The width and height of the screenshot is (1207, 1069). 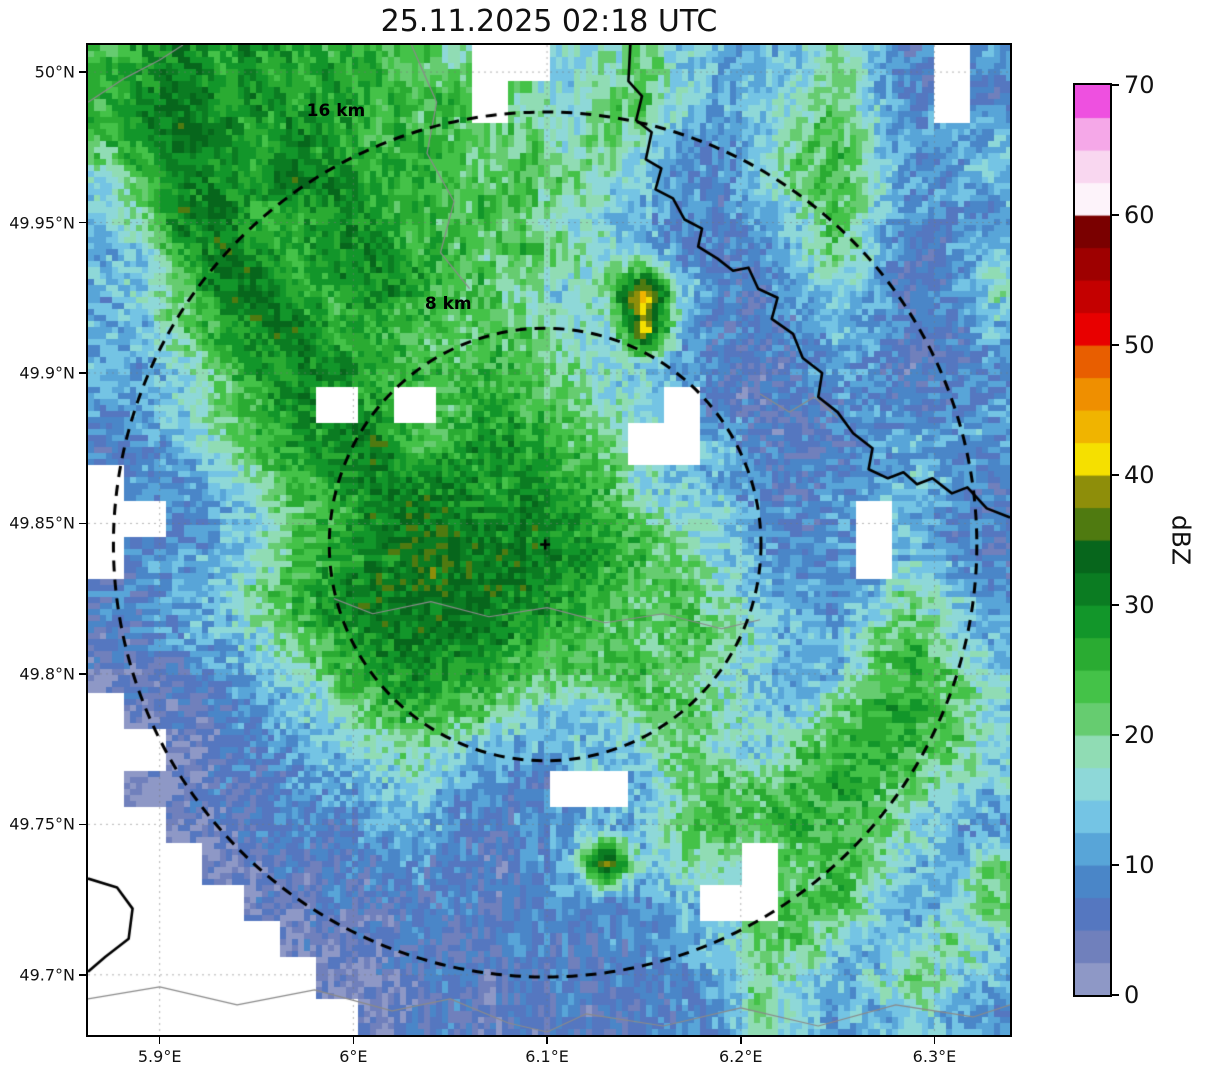 I want to click on colorbar, so click(x=1092, y=540).